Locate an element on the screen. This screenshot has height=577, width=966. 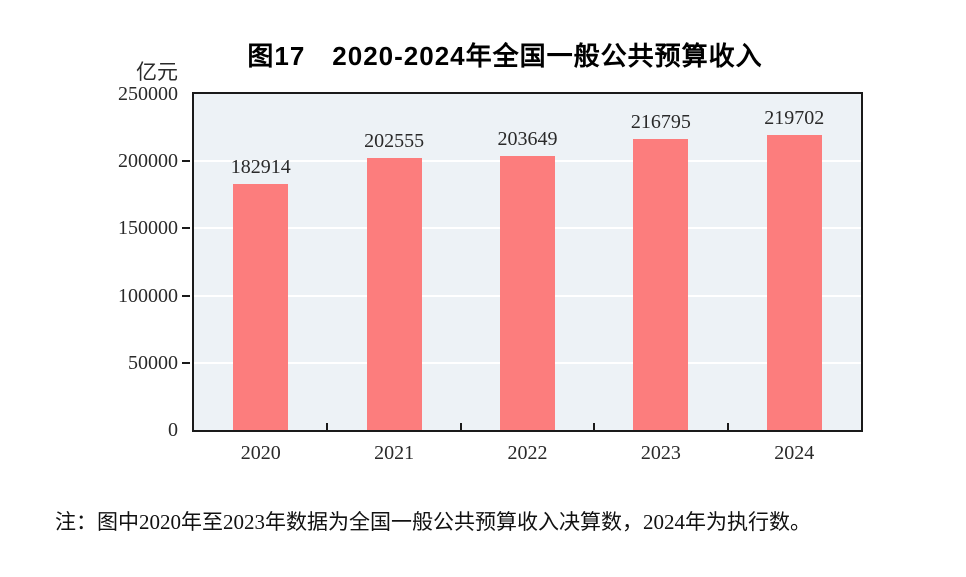
bar-2020 is located at coordinates (261, 307).